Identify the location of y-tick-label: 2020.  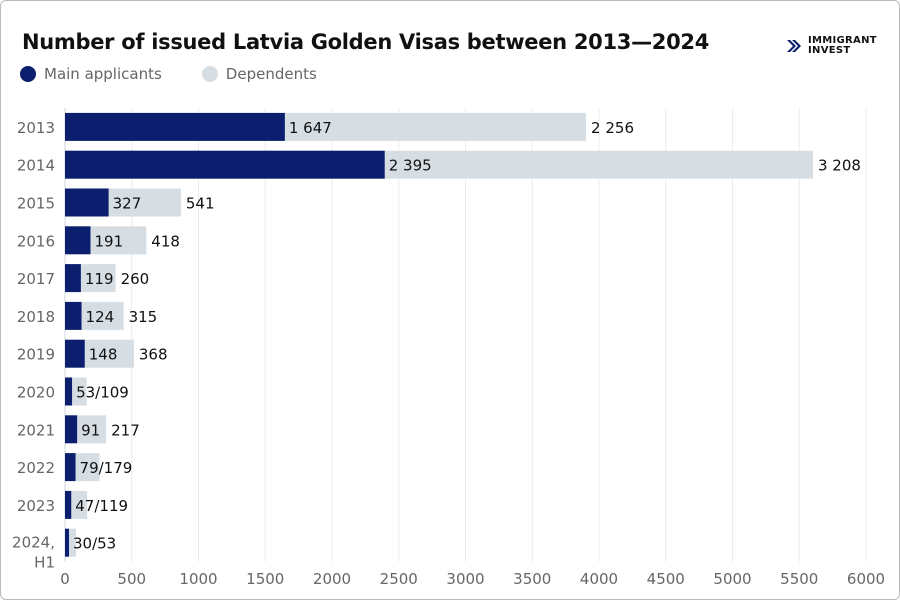
(36, 393).